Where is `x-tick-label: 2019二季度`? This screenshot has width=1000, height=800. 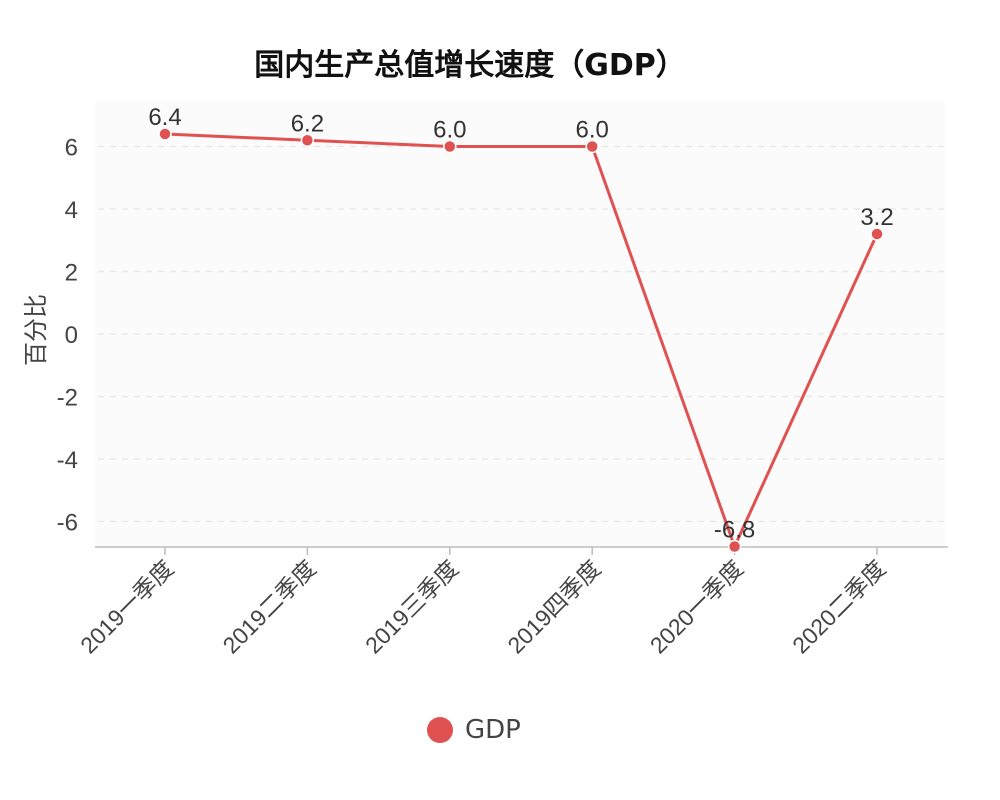
x-tick-label: 2019二季度 is located at coordinates (269, 606).